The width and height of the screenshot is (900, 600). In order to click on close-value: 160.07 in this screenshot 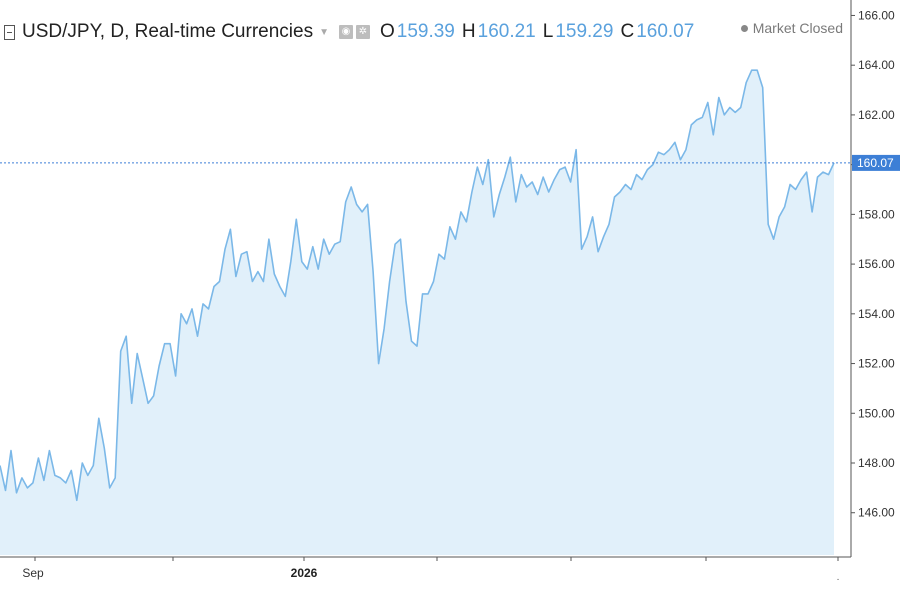, I will do `click(665, 31)`.